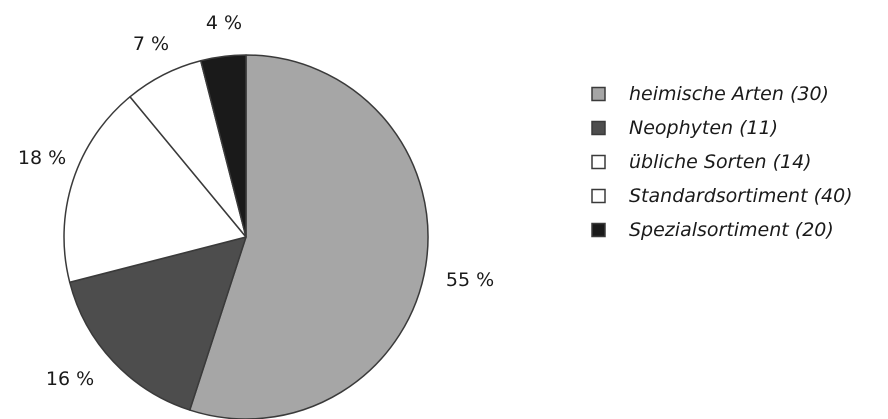 This screenshot has width=888, height=419. I want to click on slice-percent-label: 4 %, so click(224, 23).